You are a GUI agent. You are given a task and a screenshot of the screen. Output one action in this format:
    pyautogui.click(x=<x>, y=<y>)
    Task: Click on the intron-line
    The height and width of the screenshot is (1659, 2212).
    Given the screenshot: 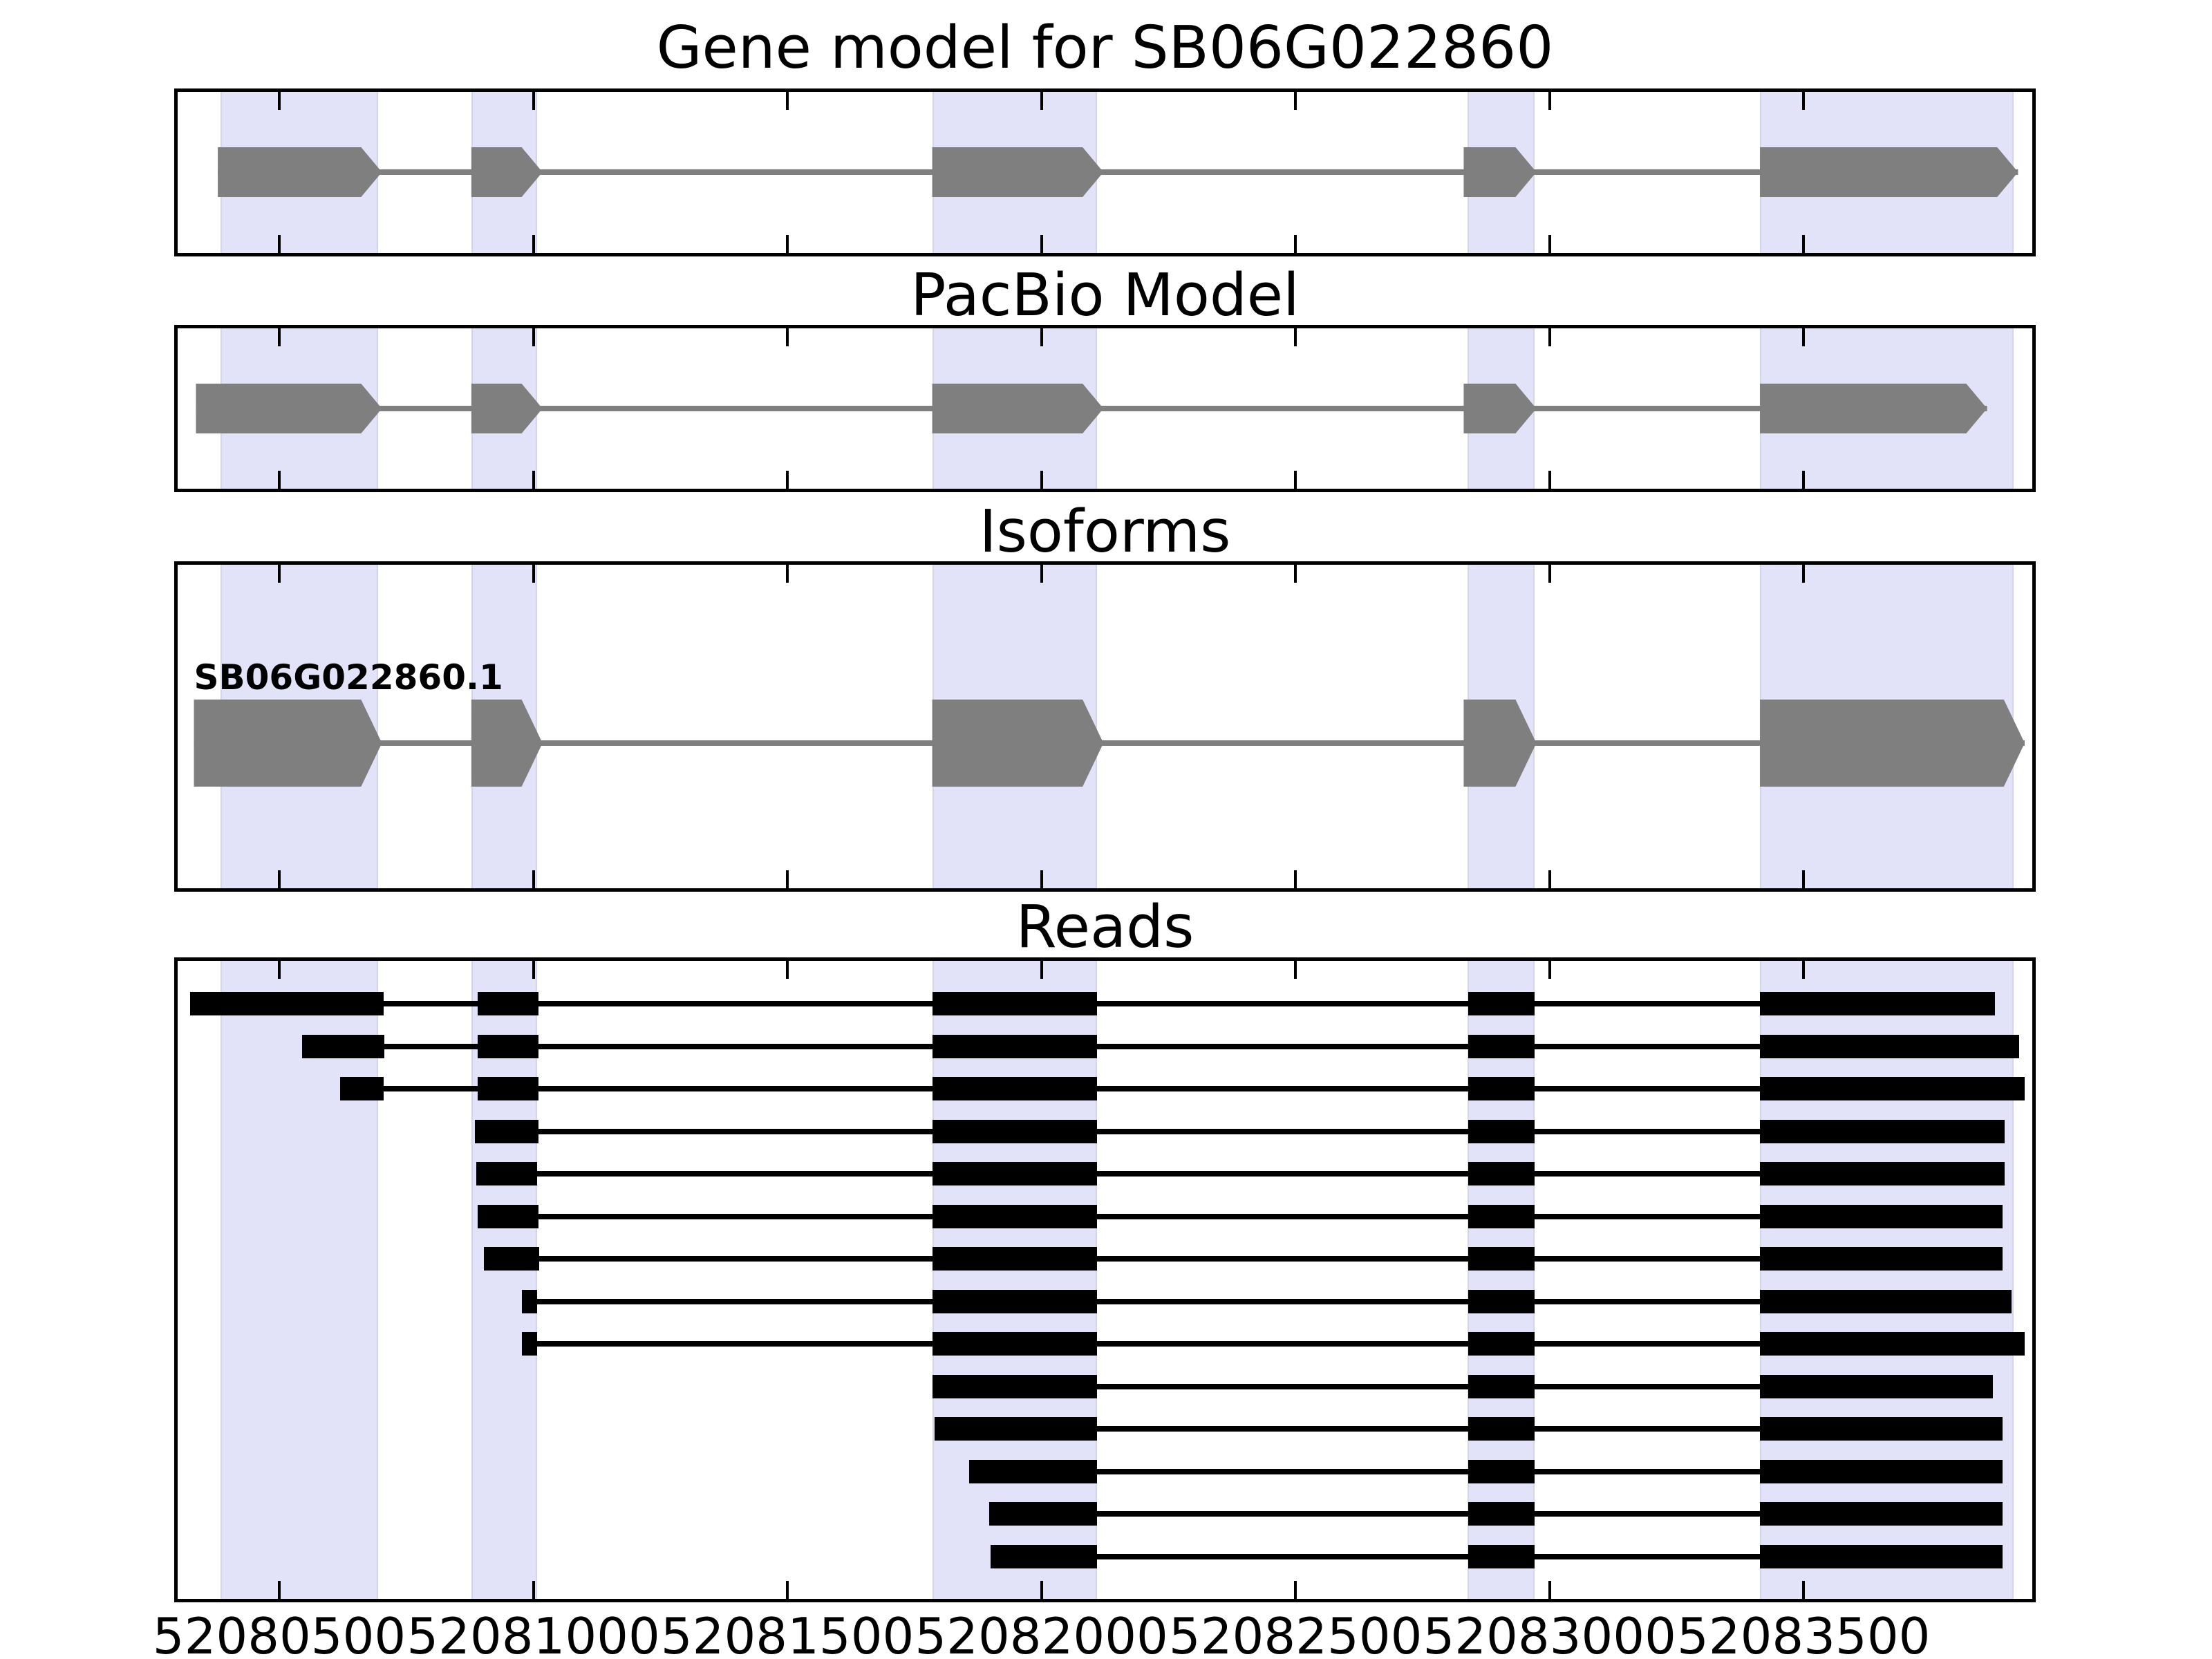 What is the action you would take?
    pyautogui.click(x=1110, y=743)
    